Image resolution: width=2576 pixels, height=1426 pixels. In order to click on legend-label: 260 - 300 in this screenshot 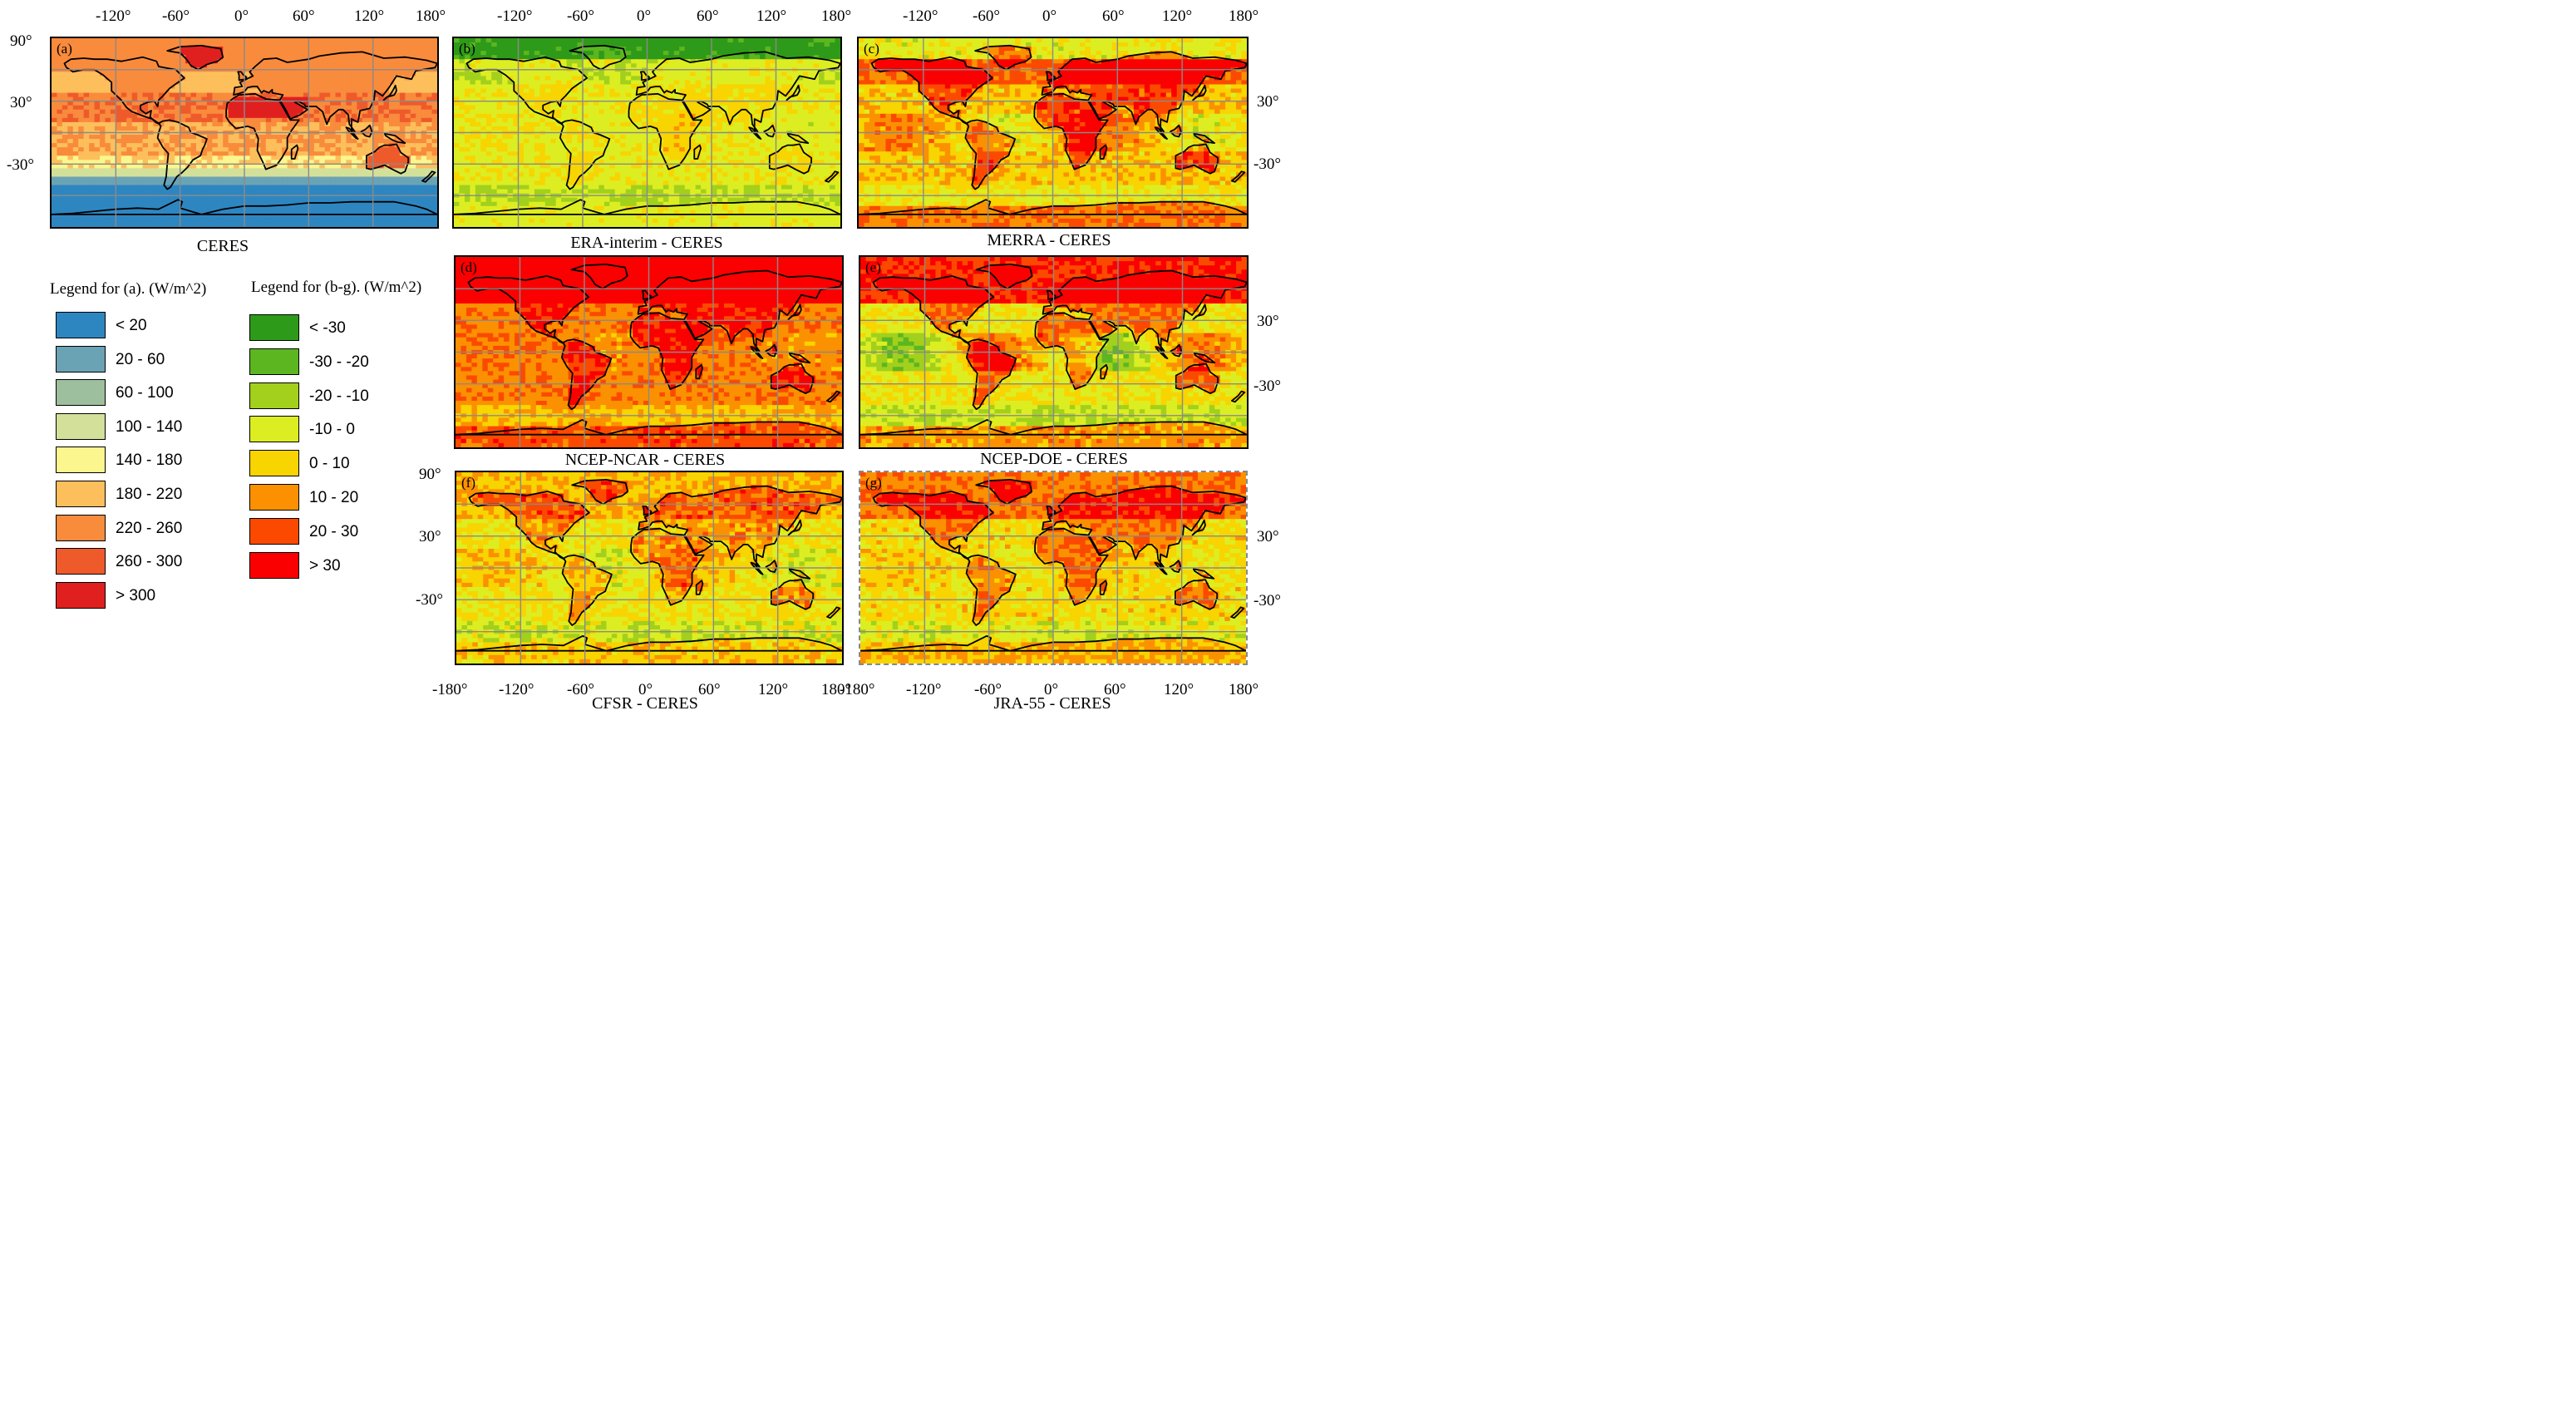, I will do `click(149, 562)`.